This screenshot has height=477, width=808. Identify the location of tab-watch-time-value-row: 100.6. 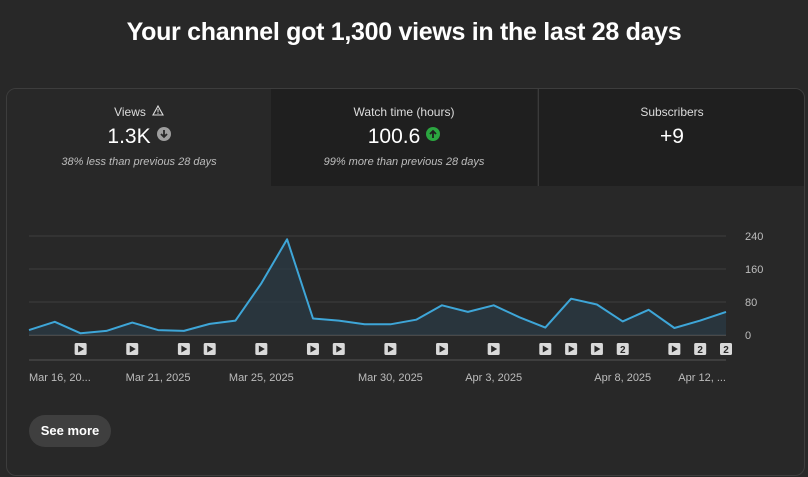
(404, 137).